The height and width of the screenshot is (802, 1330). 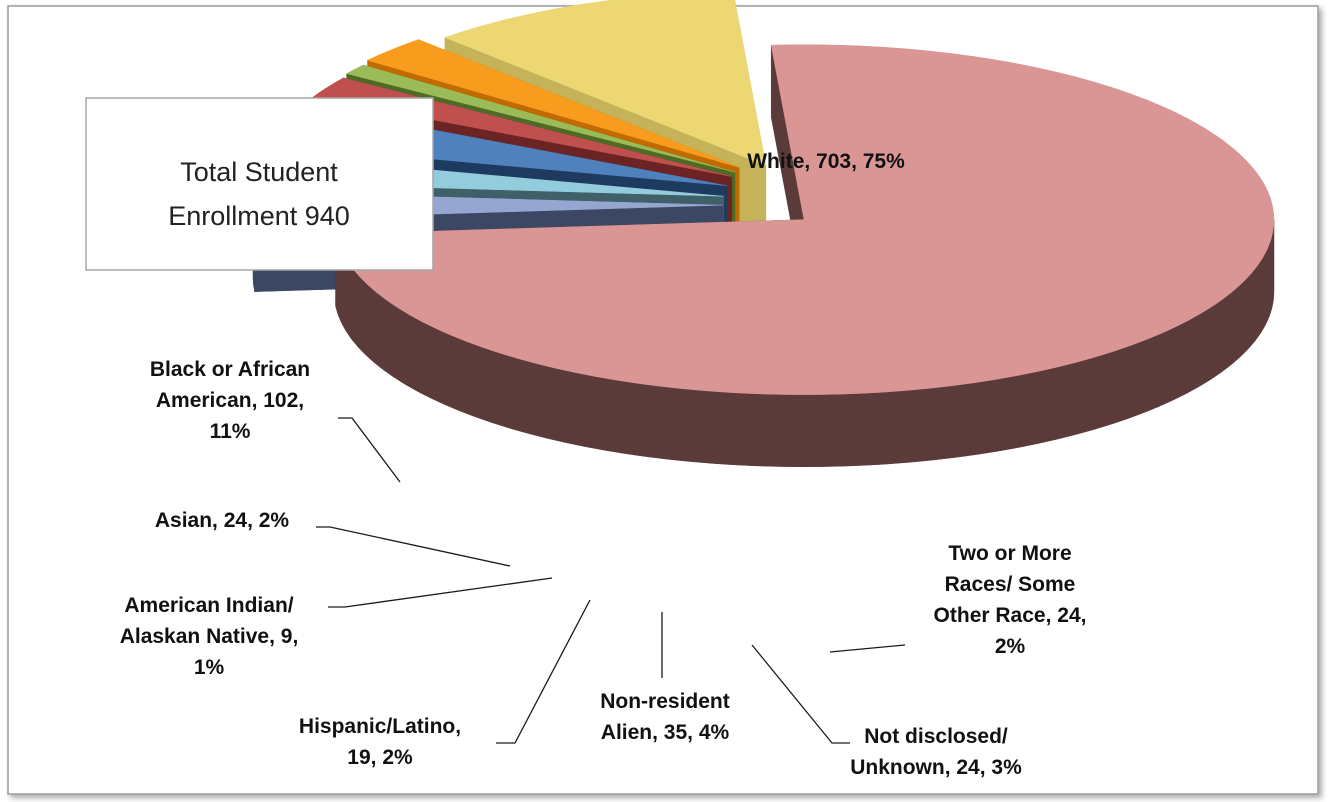 I want to click on data-label-7-line-2: 11%, so click(x=230, y=431).